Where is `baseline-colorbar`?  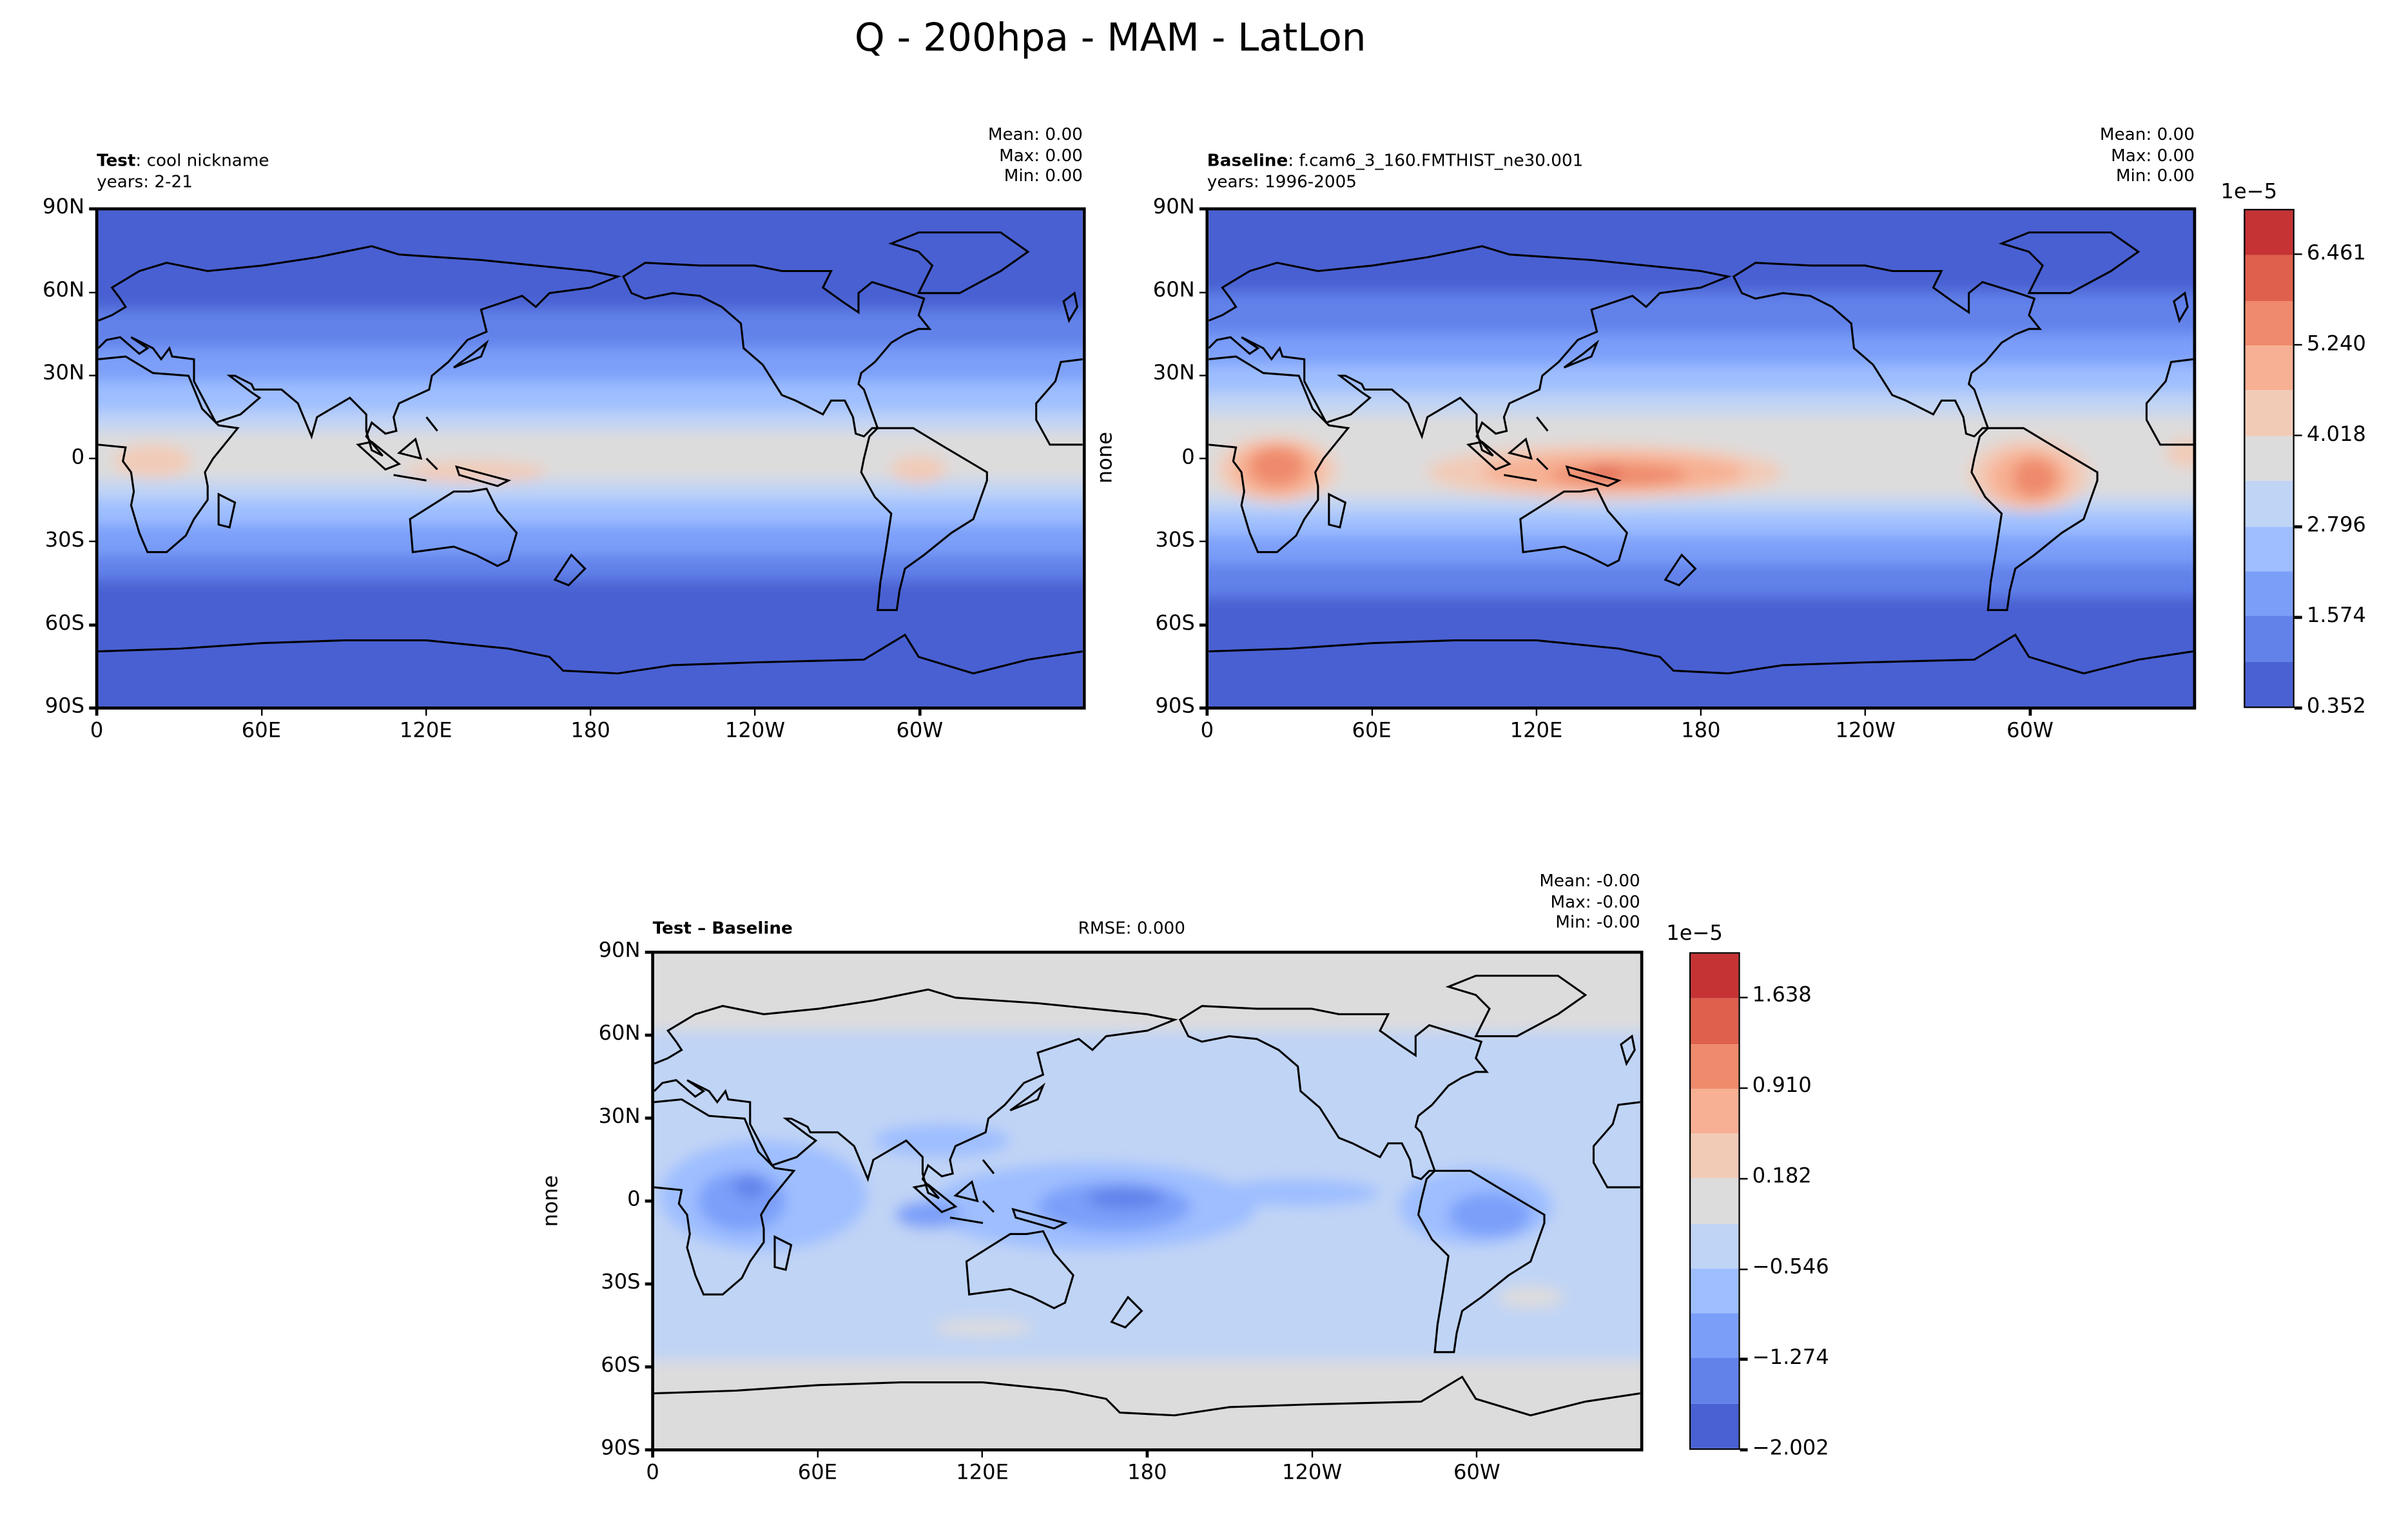
baseline-colorbar is located at coordinates (2269, 458).